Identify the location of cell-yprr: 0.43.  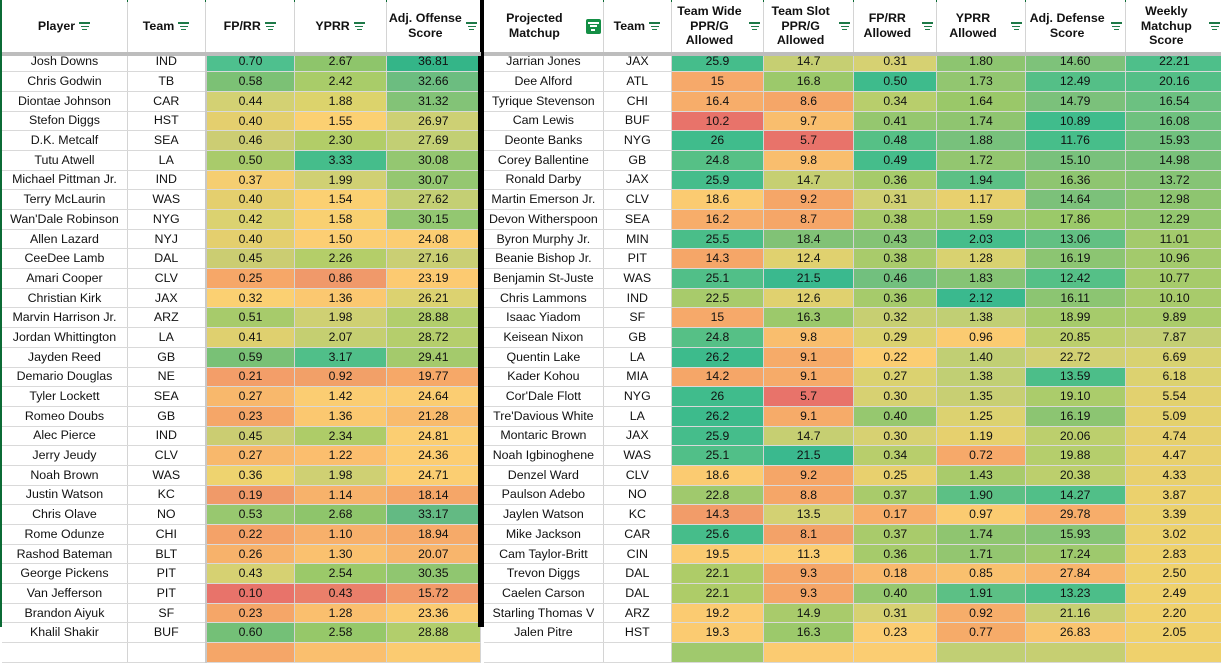
(340, 593).